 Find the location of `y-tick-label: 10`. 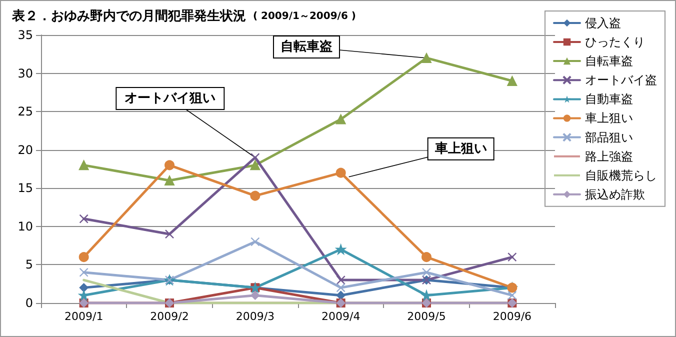

y-tick-label: 10 is located at coordinates (25, 226).